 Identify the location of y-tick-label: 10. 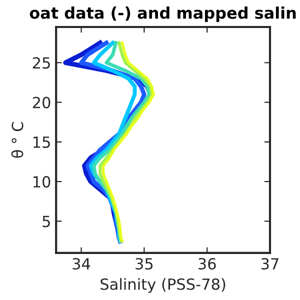
(41, 182).